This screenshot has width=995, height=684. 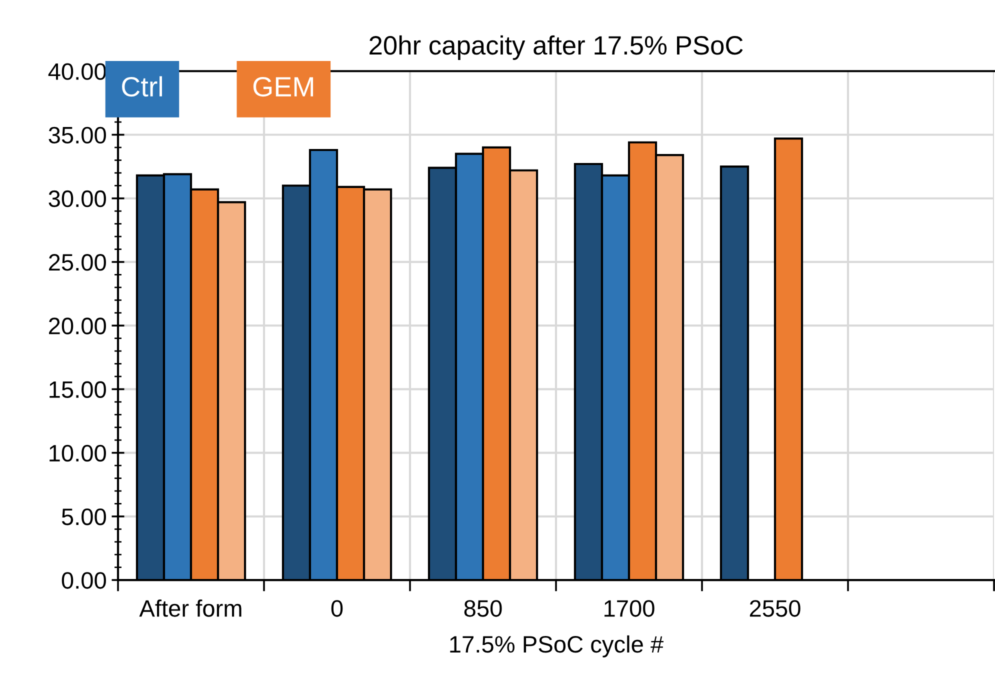 What do you see at coordinates (190, 608) in the screenshot?
I see `x-tick-label: After form` at bounding box center [190, 608].